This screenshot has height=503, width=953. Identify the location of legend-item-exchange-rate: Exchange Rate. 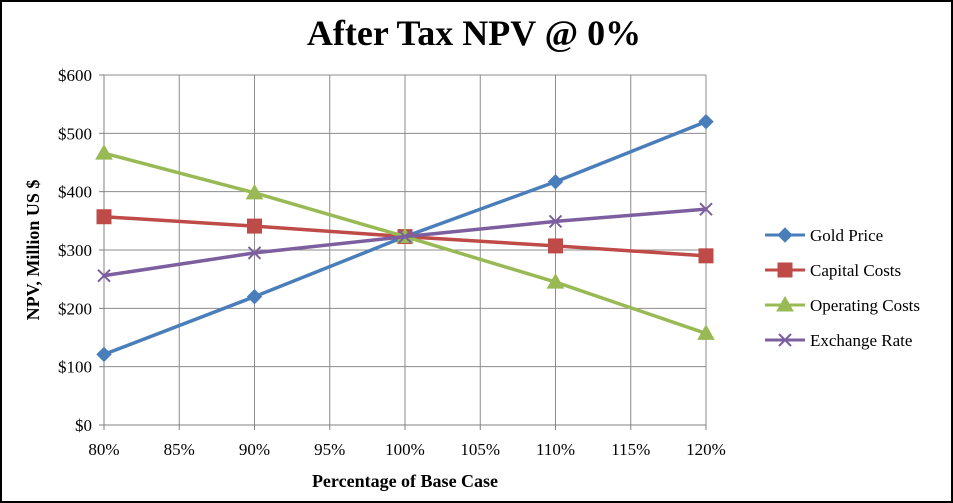
(838, 340).